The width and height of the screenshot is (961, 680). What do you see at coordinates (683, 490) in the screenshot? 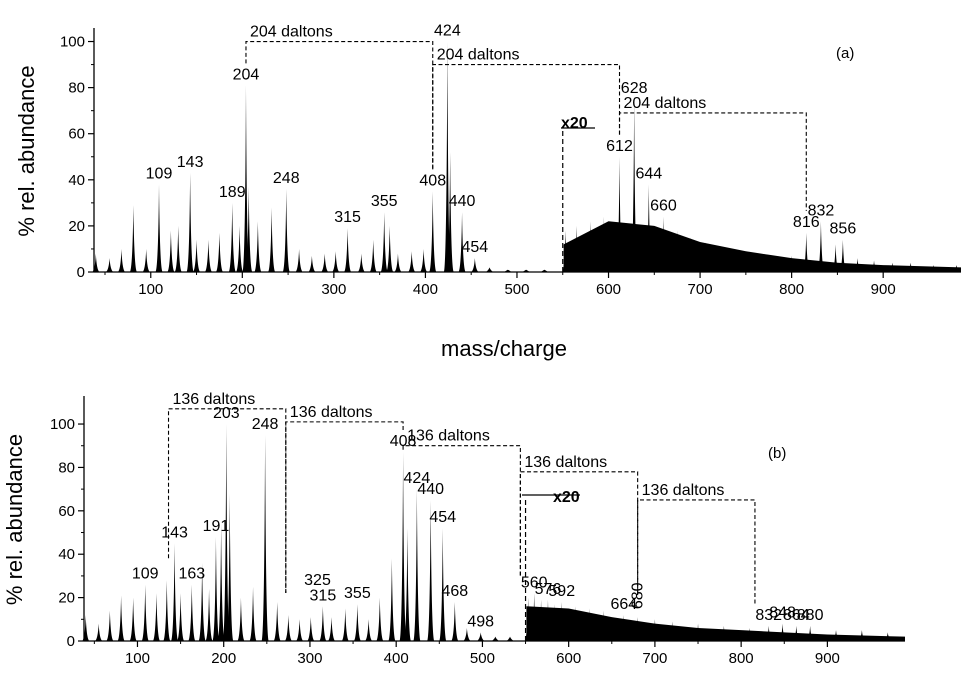
I see `dalton-bracket-label: 136 daltons` at bounding box center [683, 490].